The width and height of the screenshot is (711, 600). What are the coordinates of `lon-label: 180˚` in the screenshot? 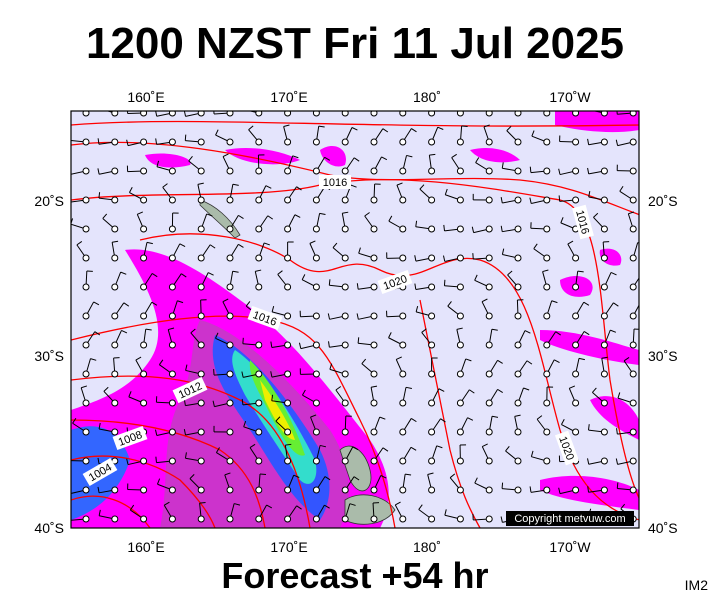 It's located at (427, 547).